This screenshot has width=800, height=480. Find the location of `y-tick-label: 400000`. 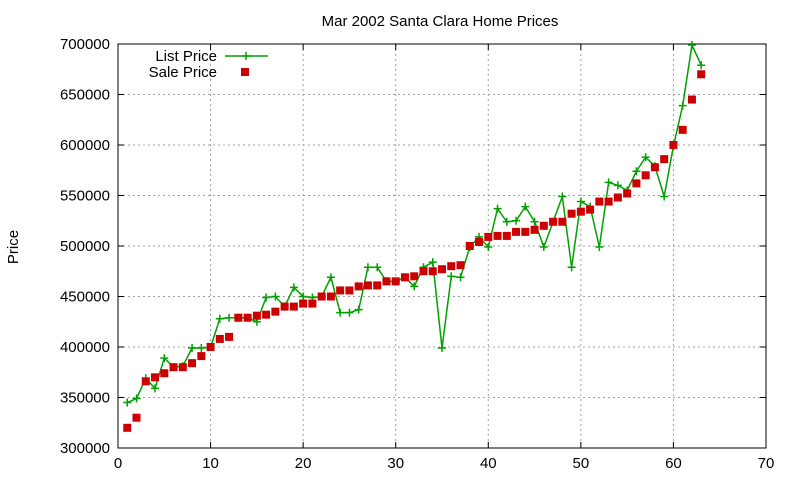

y-tick-label: 400000 is located at coordinates (85, 347).